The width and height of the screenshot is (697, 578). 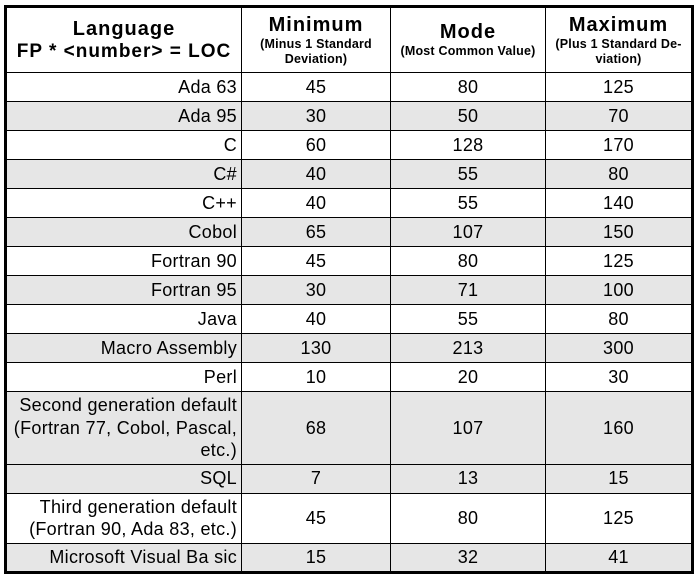 What do you see at coordinates (468, 116) in the screenshot?
I see `mode-cell: 50` at bounding box center [468, 116].